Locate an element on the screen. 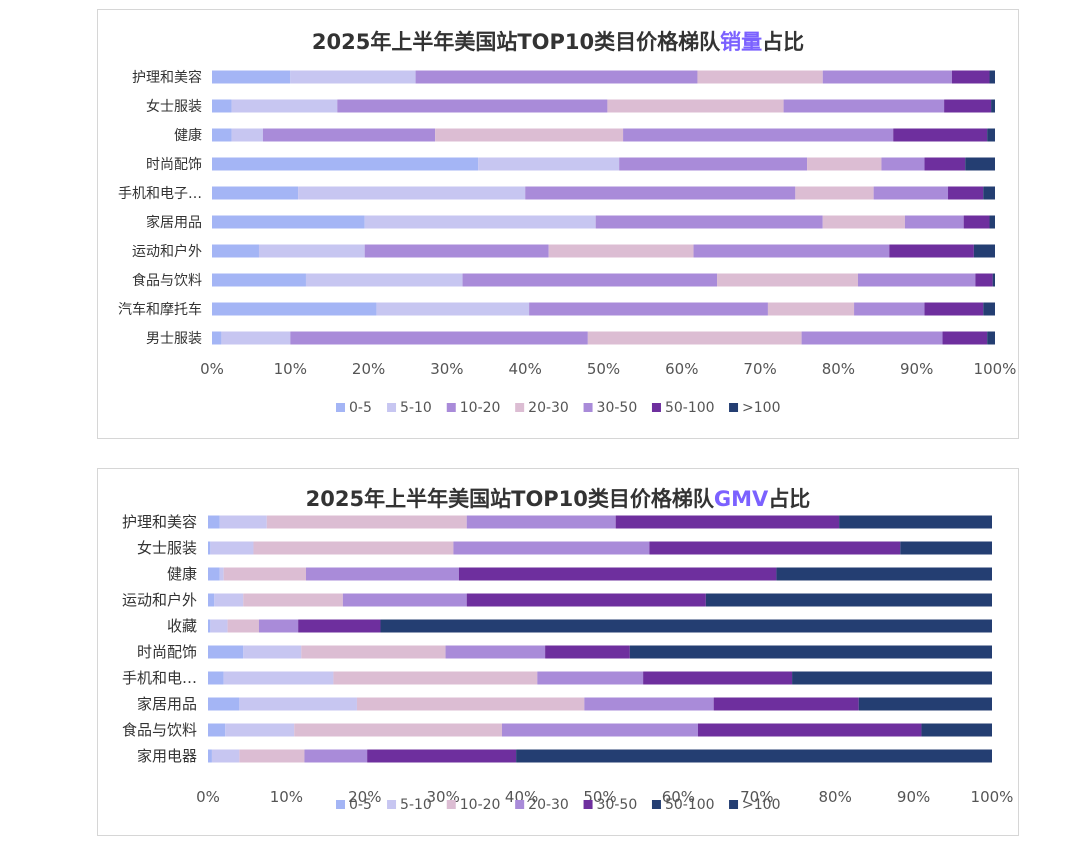 Image resolution: width=1080 pixels, height=853 pixels. x-tick-label: 100% is located at coordinates (995, 369).